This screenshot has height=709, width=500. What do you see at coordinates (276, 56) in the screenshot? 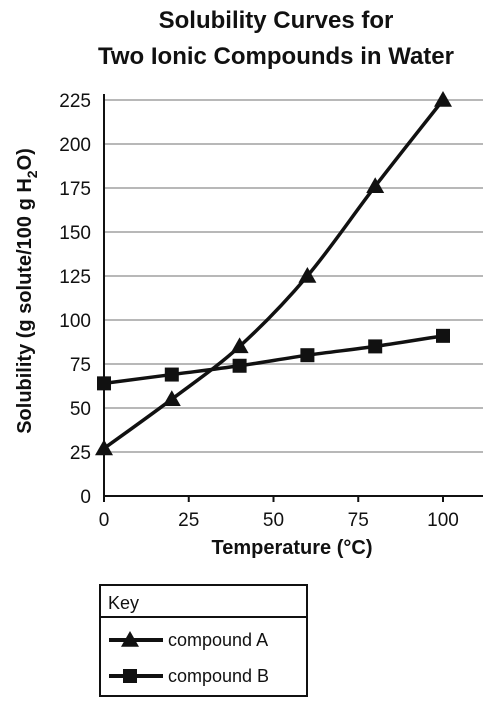
I see `chart-title-line-2: Two Ionic Compounds in Water` at bounding box center [276, 56].